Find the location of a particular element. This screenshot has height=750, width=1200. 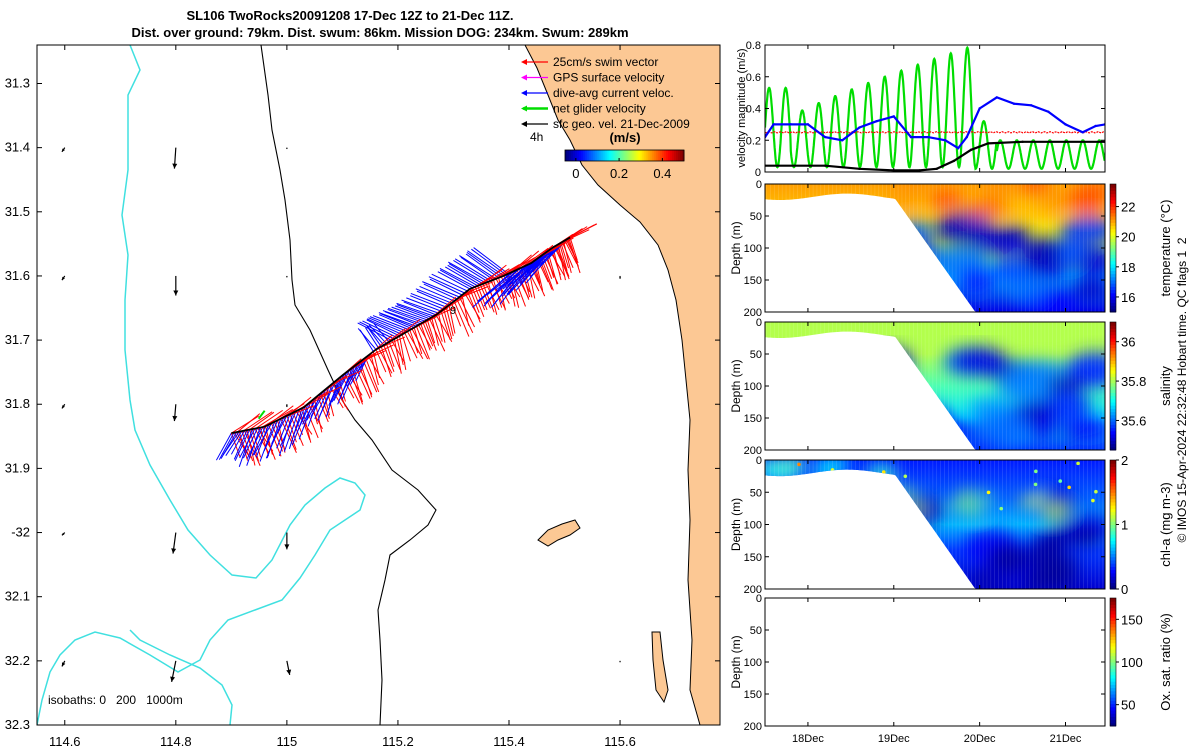

isobath-200m is located at coordinates (348, 385).